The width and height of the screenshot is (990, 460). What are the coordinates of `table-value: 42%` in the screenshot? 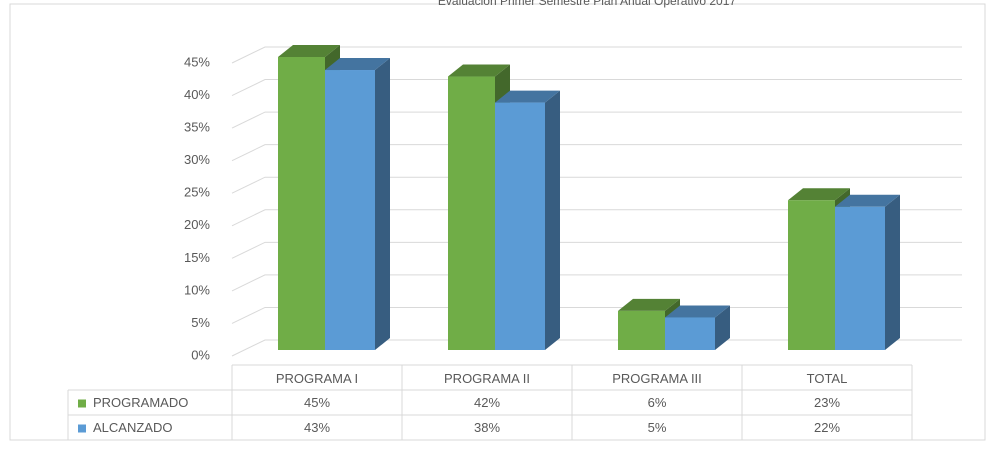 It's located at (487, 402).